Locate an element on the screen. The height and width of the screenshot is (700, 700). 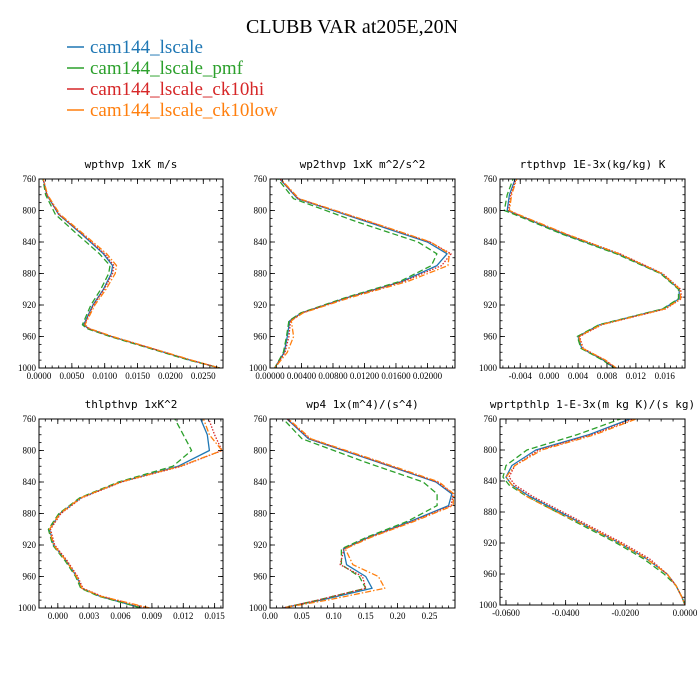
x-tick-label: 0.016 is located at coordinates (665, 376).